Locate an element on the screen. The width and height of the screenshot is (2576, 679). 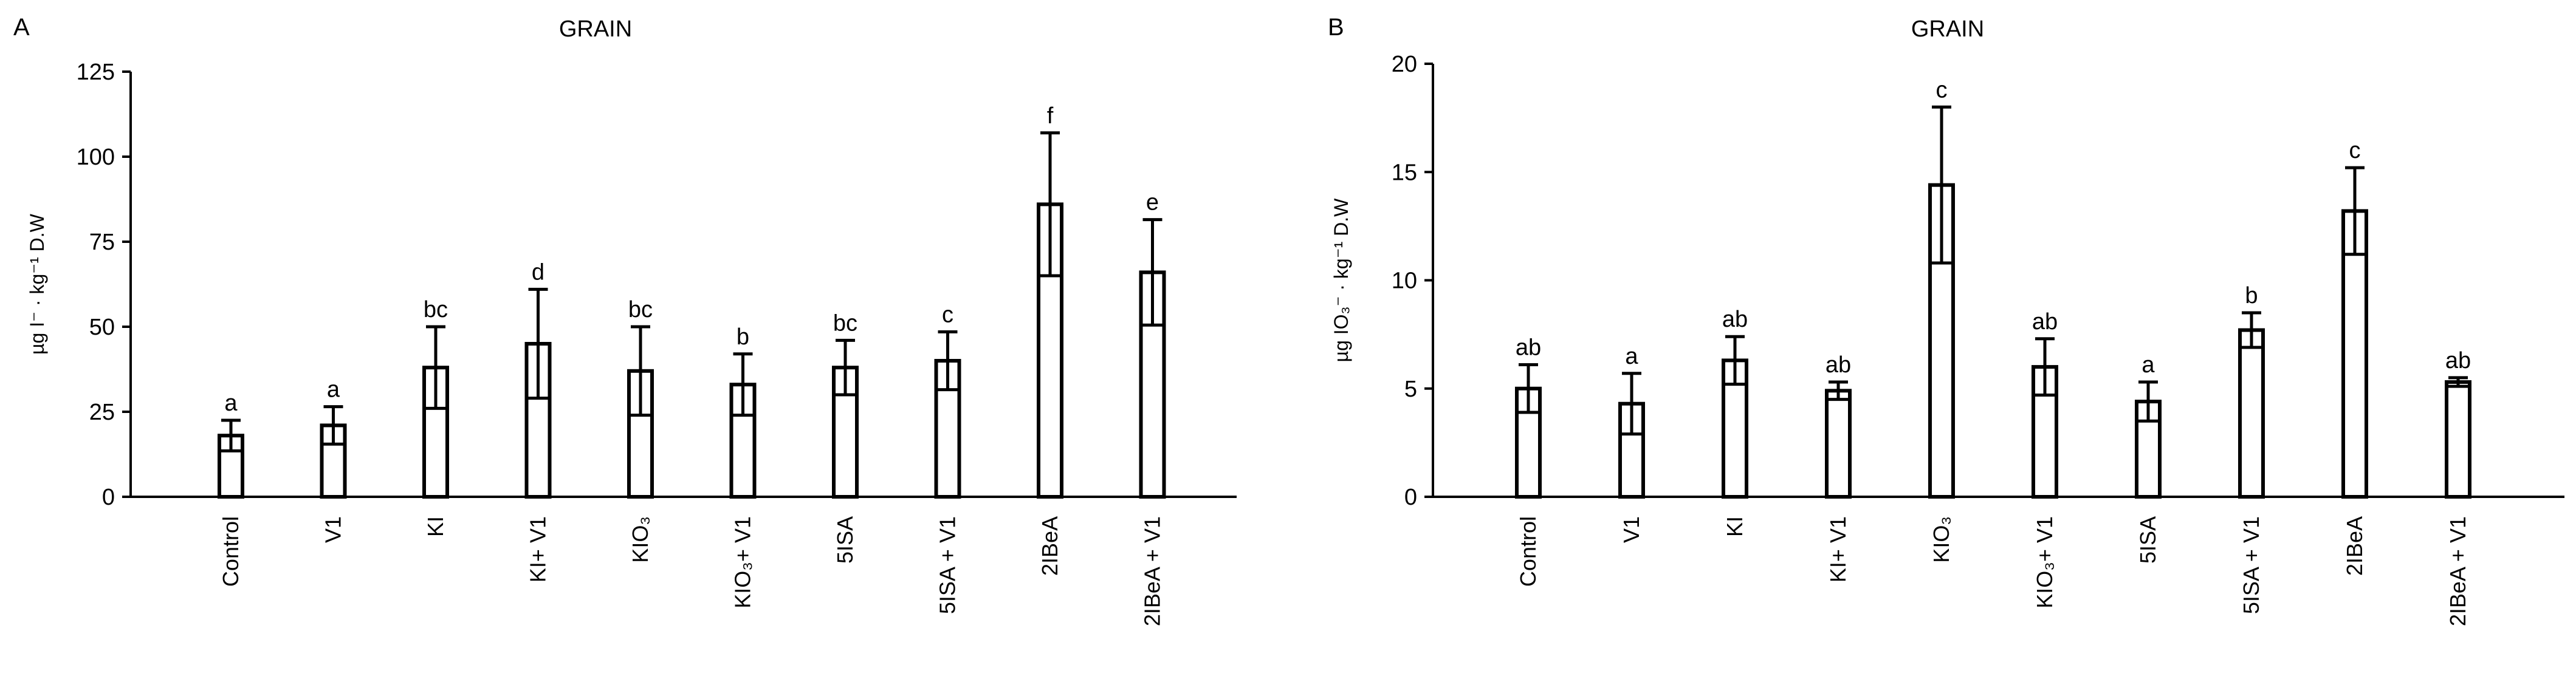
panel-label: A is located at coordinates (21, 27).